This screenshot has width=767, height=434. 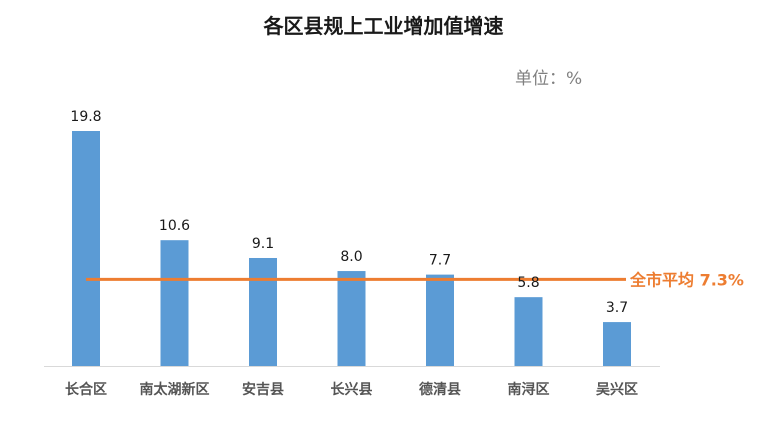 What do you see at coordinates (440, 261) in the screenshot?
I see `data-label: 7.7` at bounding box center [440, 261].